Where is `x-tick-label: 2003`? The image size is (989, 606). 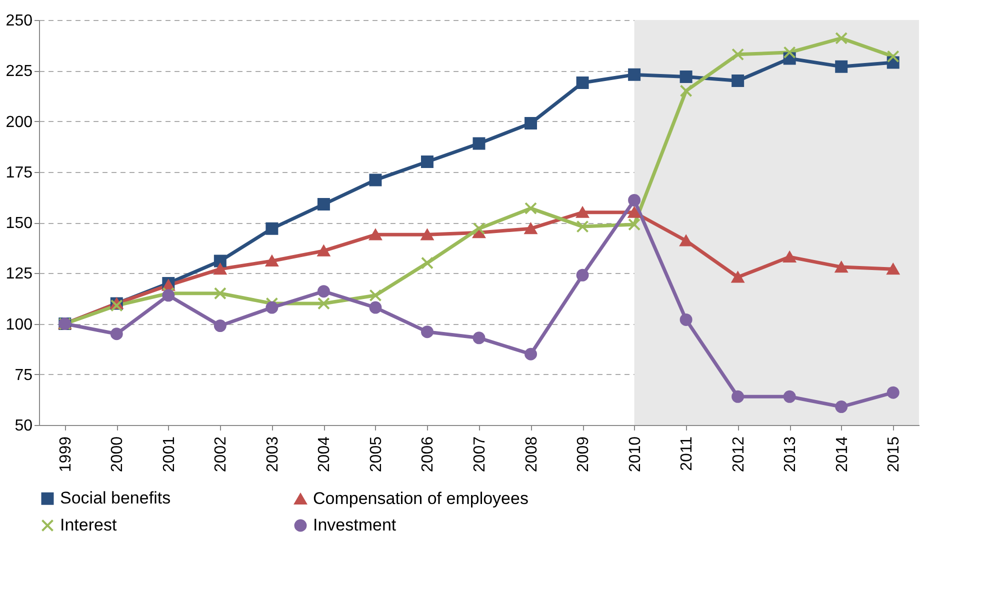 x-tick-label: 2003 is located at coordinates (273, 454).